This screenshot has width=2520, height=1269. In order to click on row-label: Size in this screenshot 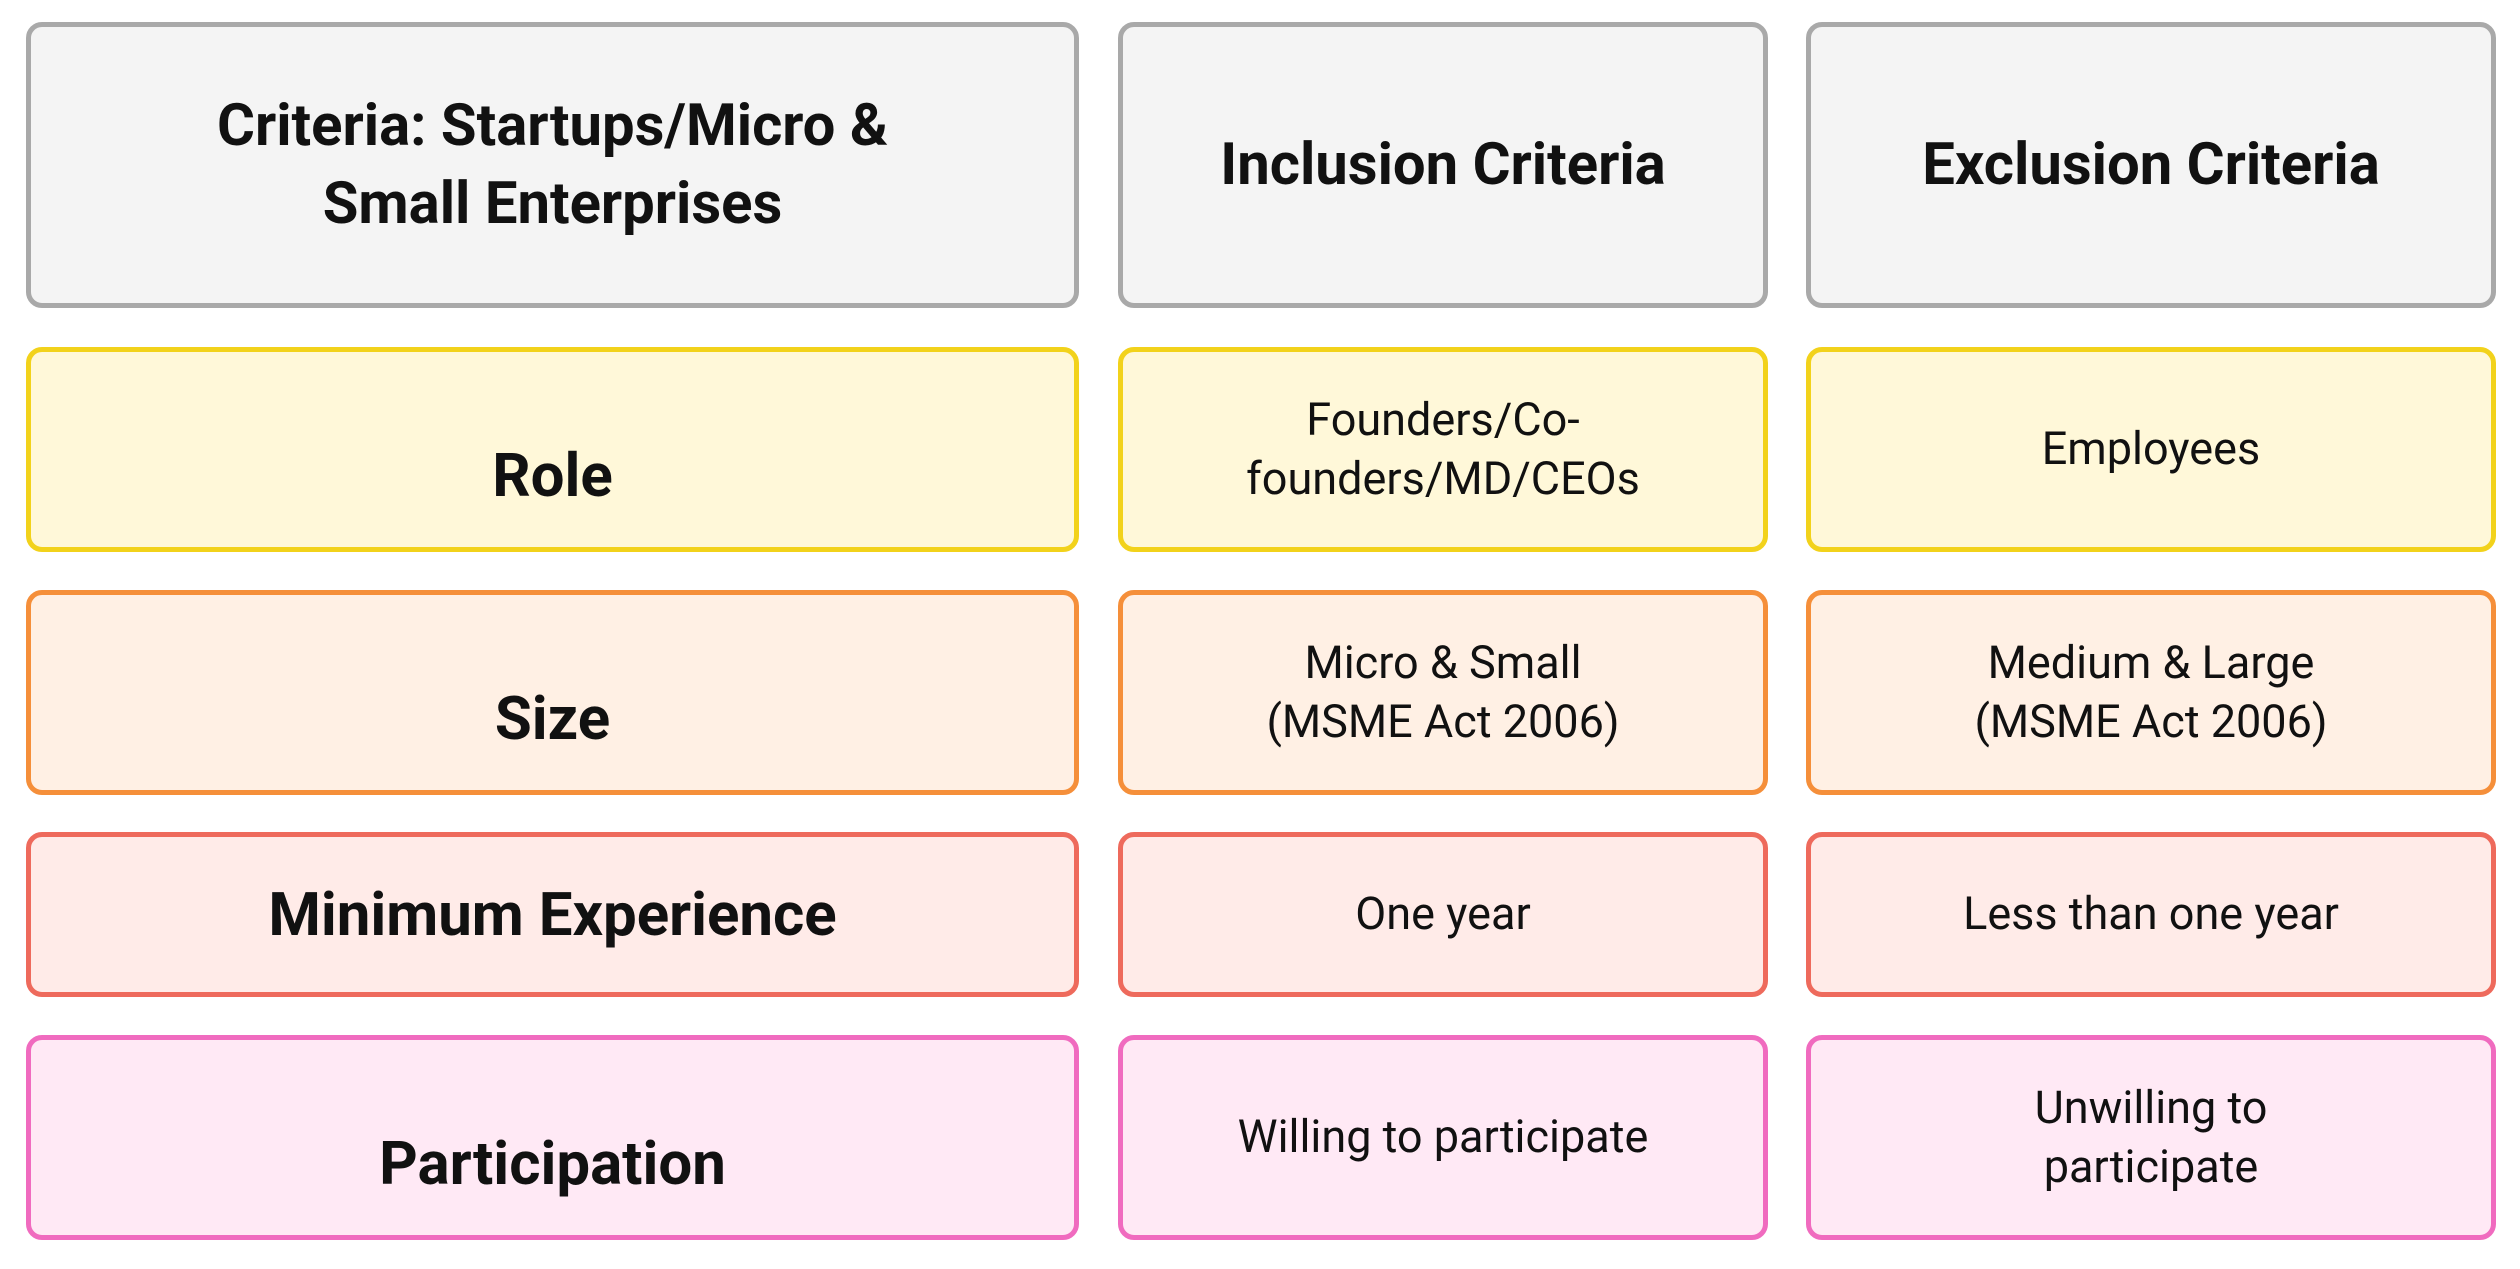, I will do `click(552, 692)`.